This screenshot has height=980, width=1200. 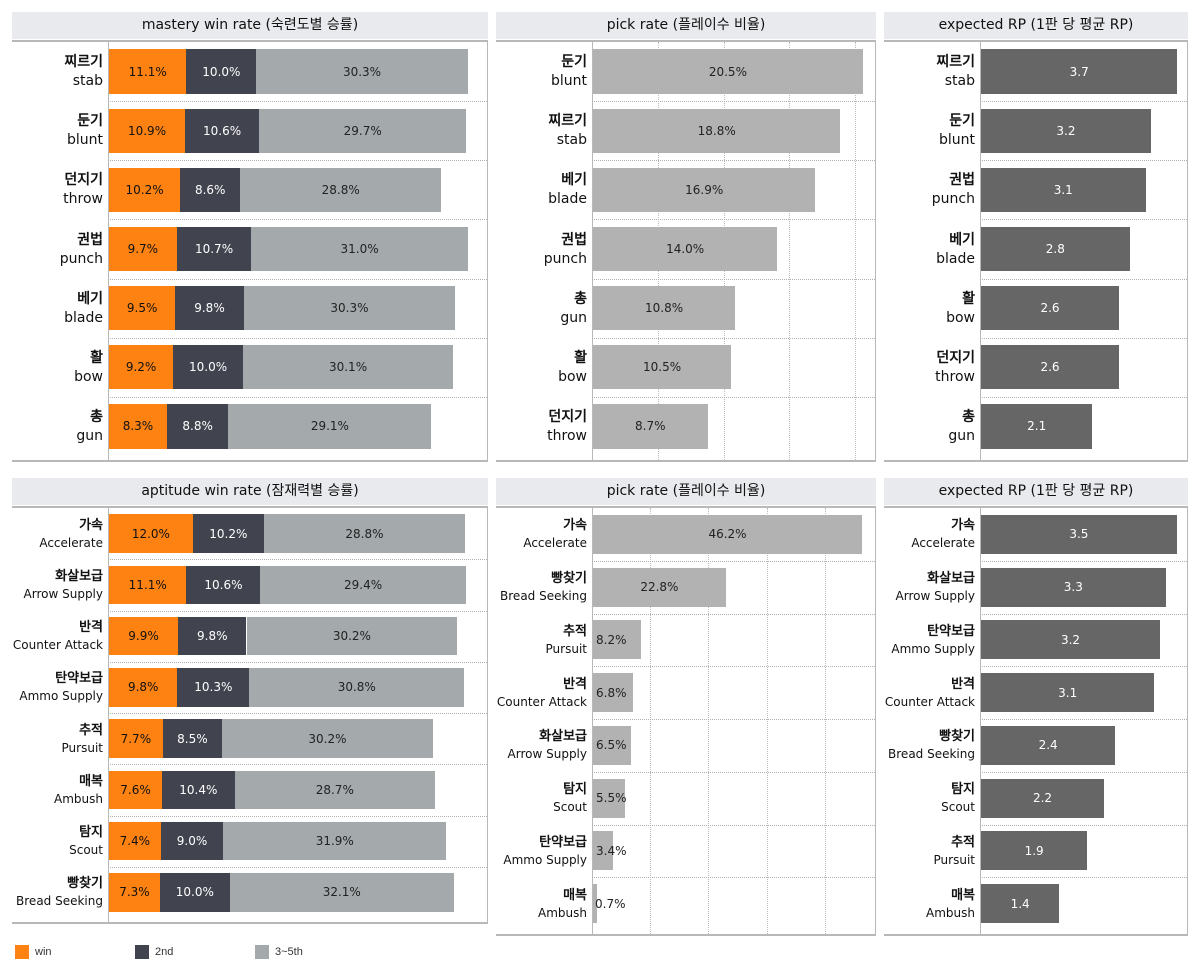 What do you see at coordinates (962, 239) in the screenshot?
I see `category-label-ko: 베기` at bounding box center [962, 239].